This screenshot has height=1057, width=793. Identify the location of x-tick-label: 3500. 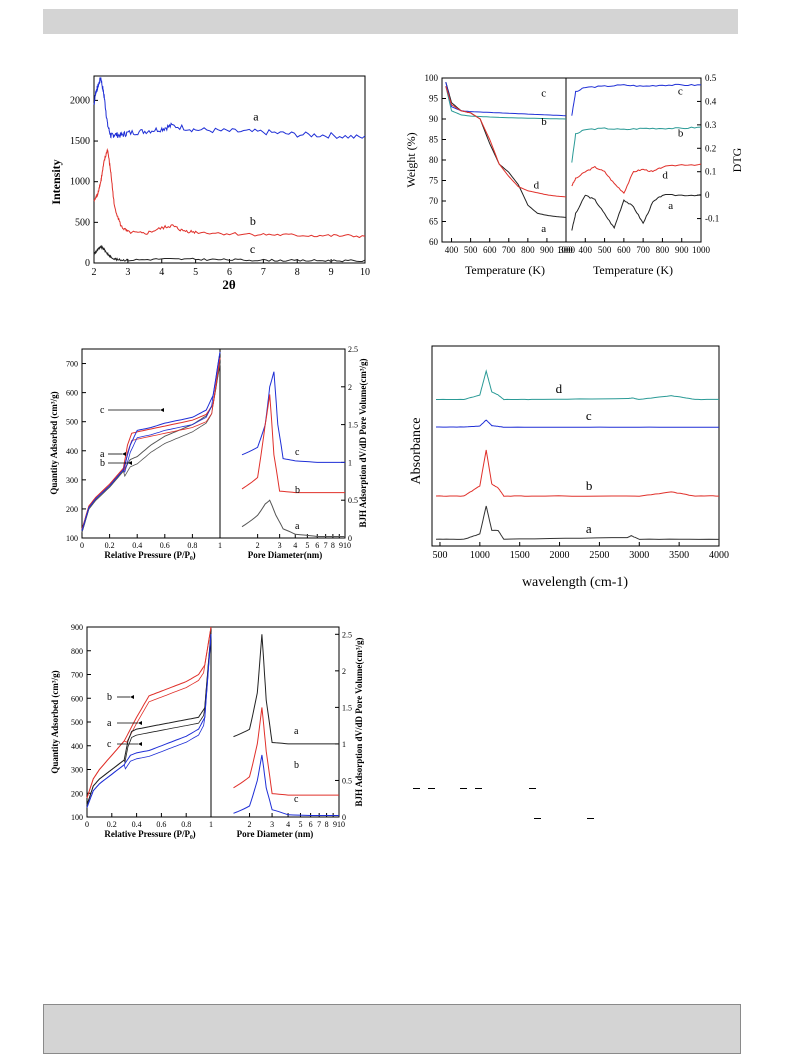
(679, 555).